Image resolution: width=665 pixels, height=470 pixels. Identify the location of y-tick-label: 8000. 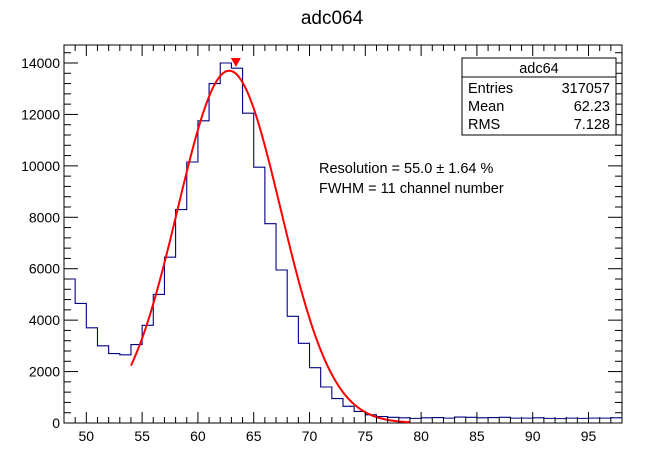
(44, 217).